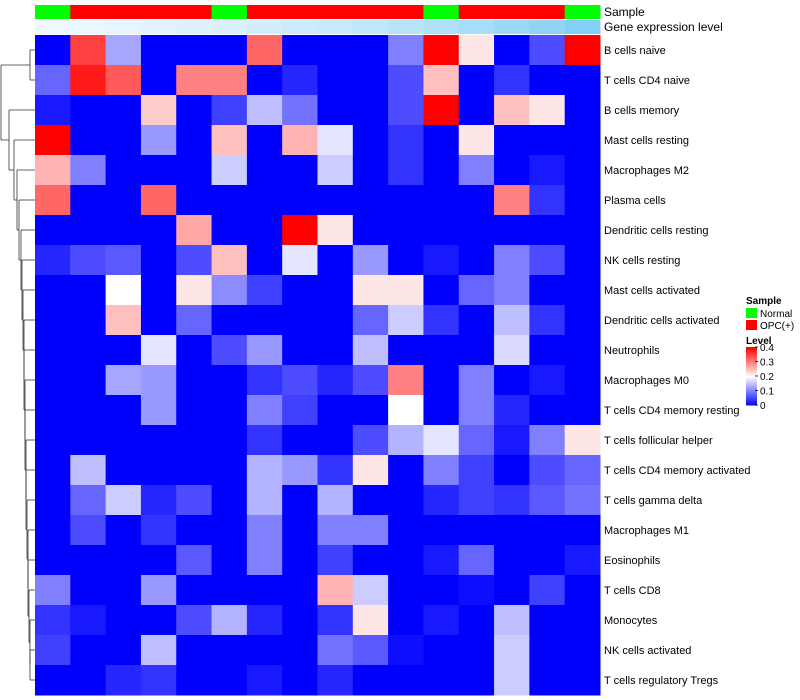  What do you see at coordinates (652, 291) in the screenshot?
I see `row-label: Mast cells activated` at bounding box center [652, 291].